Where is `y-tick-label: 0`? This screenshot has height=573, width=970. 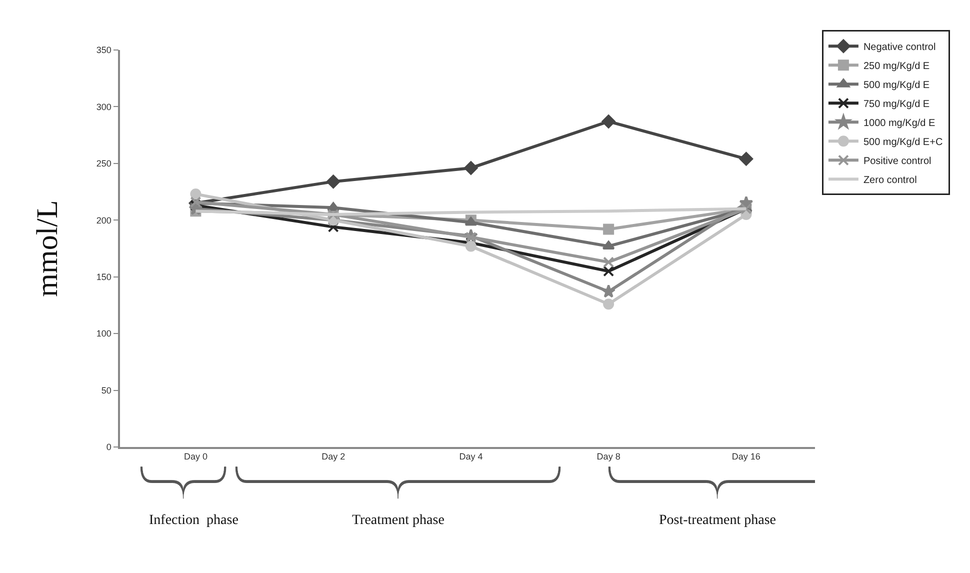
y-tick-label: 0 is located at coordinates (109, 447).